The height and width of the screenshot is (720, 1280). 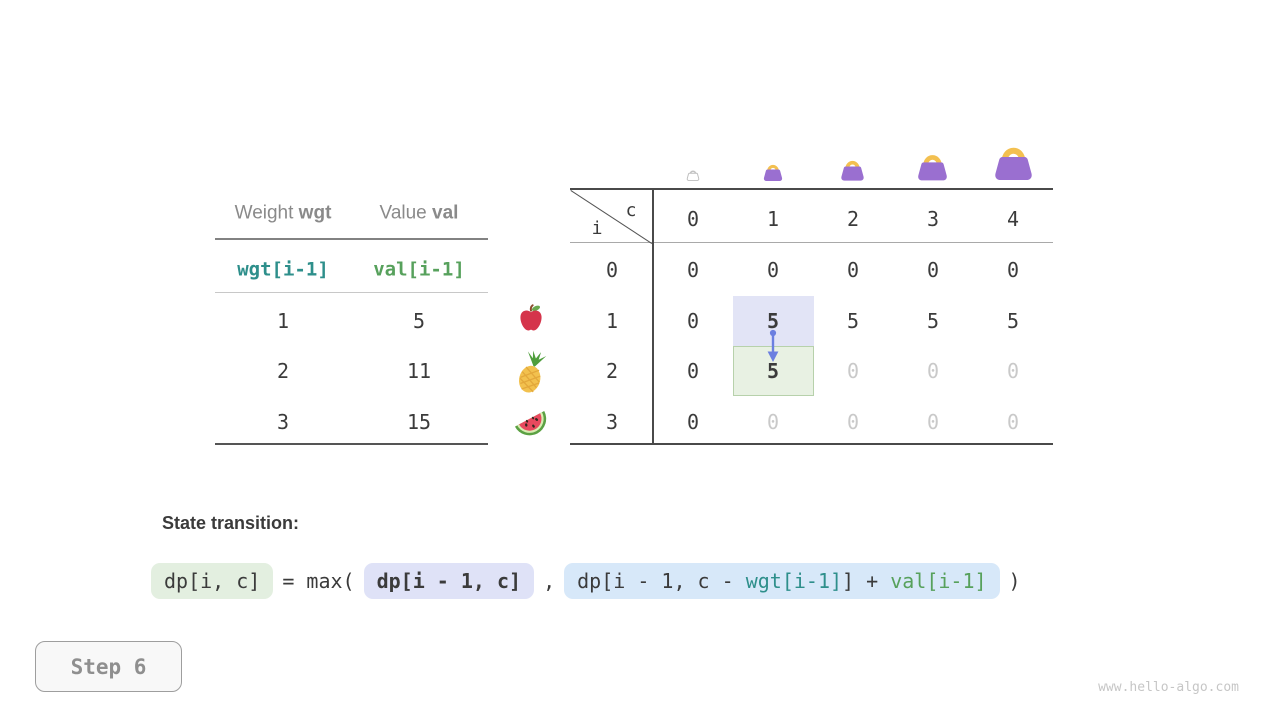 I want to click on pineapple-icon, so click(x=533, y=371).